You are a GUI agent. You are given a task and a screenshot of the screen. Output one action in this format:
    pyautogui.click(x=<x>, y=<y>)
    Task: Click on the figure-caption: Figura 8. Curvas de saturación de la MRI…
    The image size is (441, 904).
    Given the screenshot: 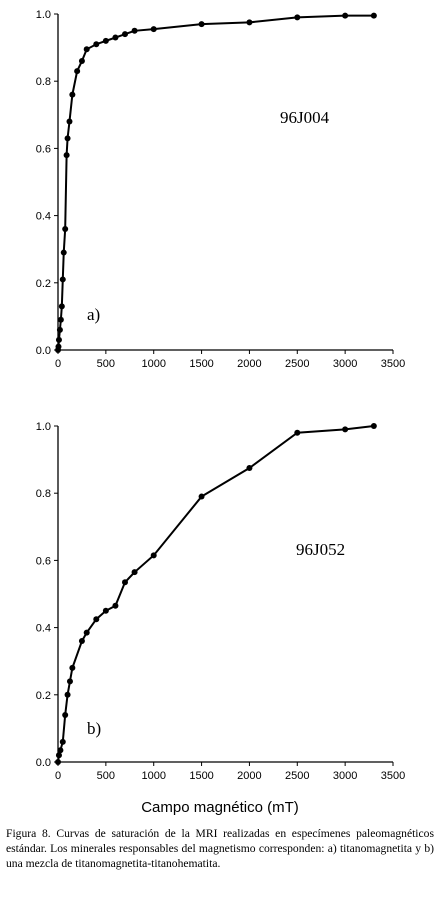 What is the action you would take?
    pyautogui.click(x=220, y=848)
    